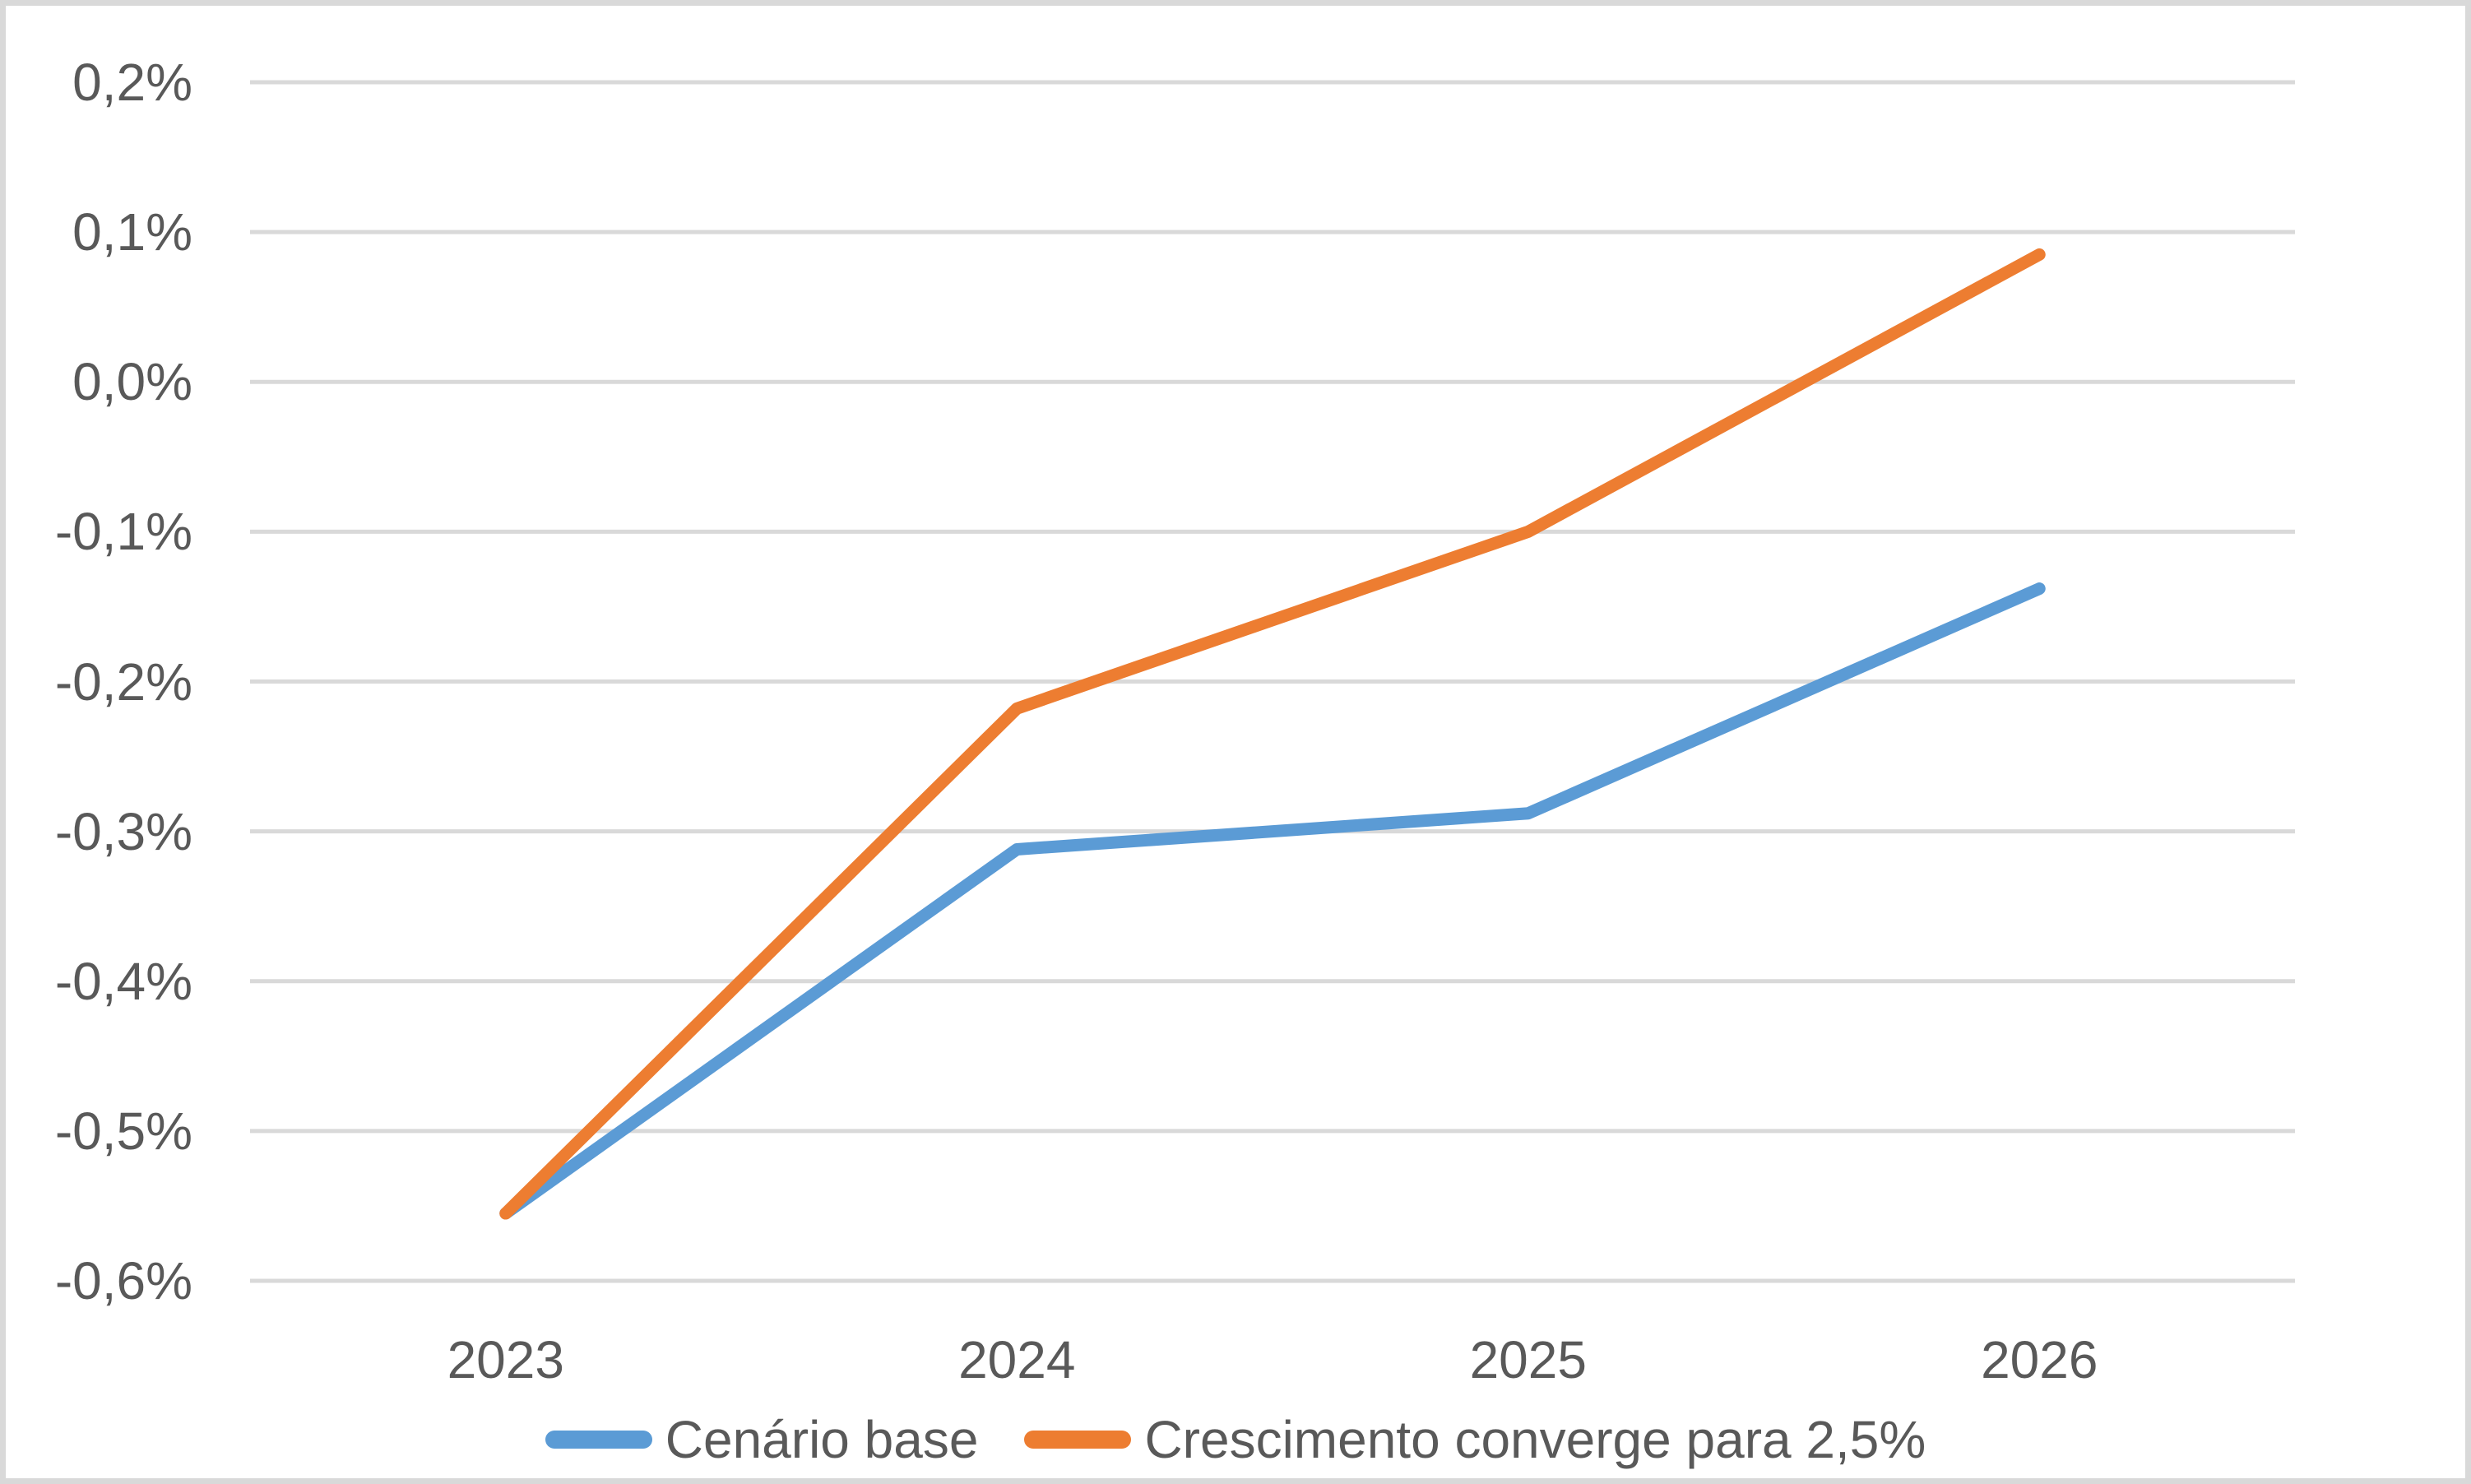 This screenshot has height=1484, width=2471. I want to click on legend-line-swatch-crescimento-converge, so click(1078, 1440).